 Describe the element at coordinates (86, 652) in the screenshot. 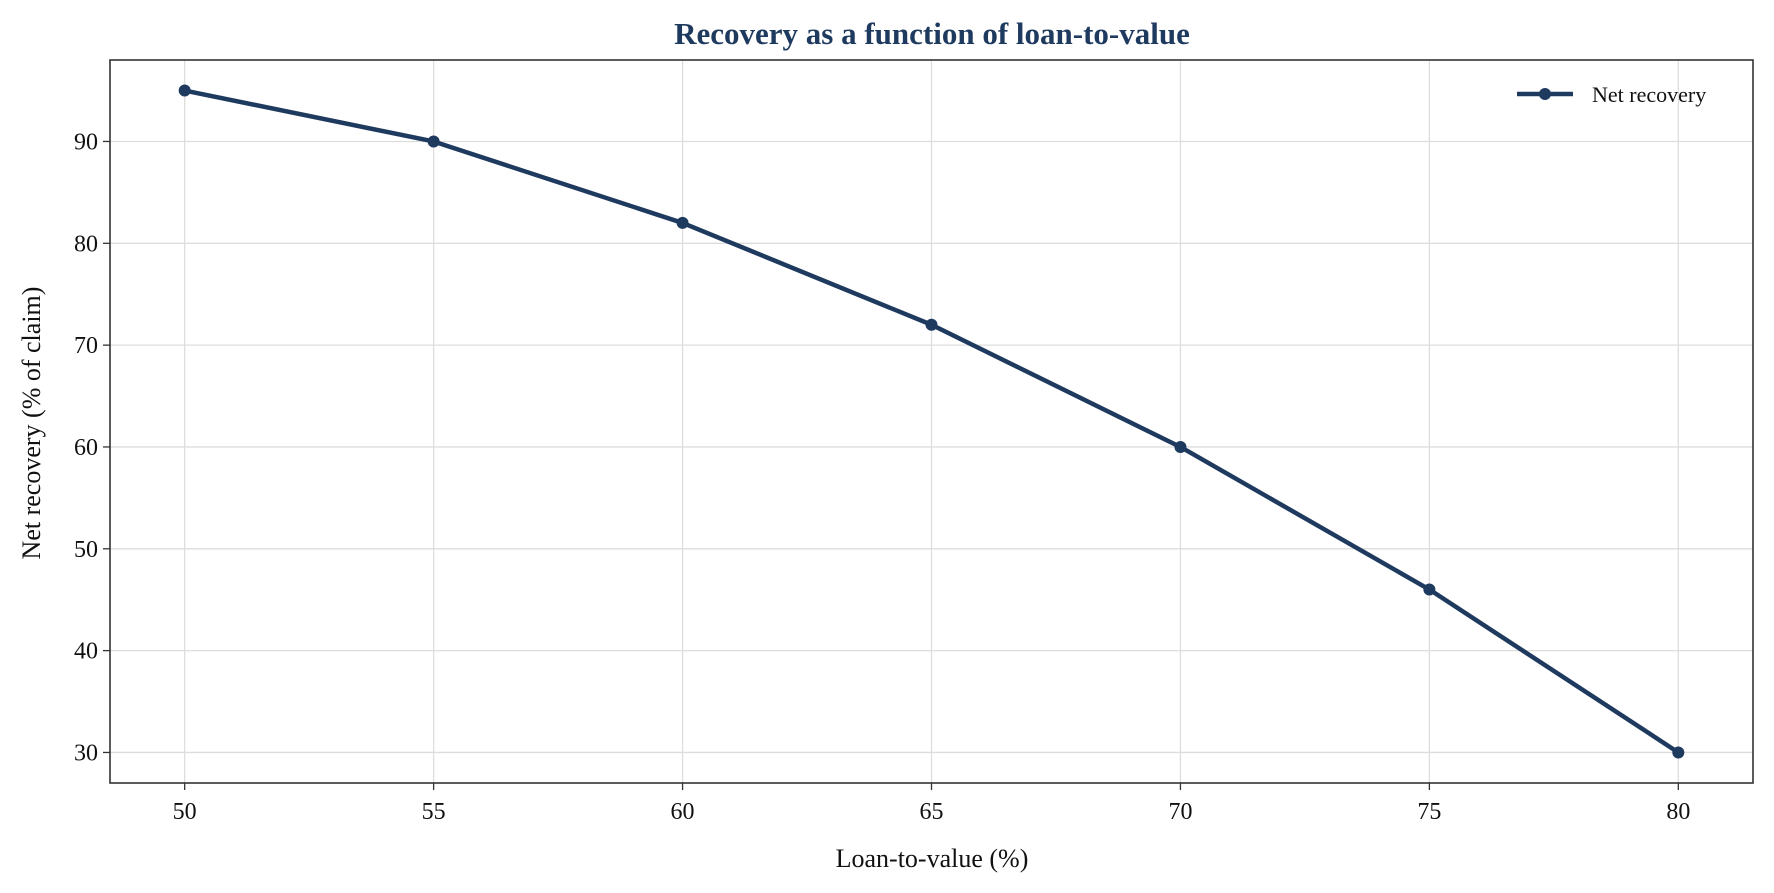

I see `y-tick-label-40: 40` at that location.